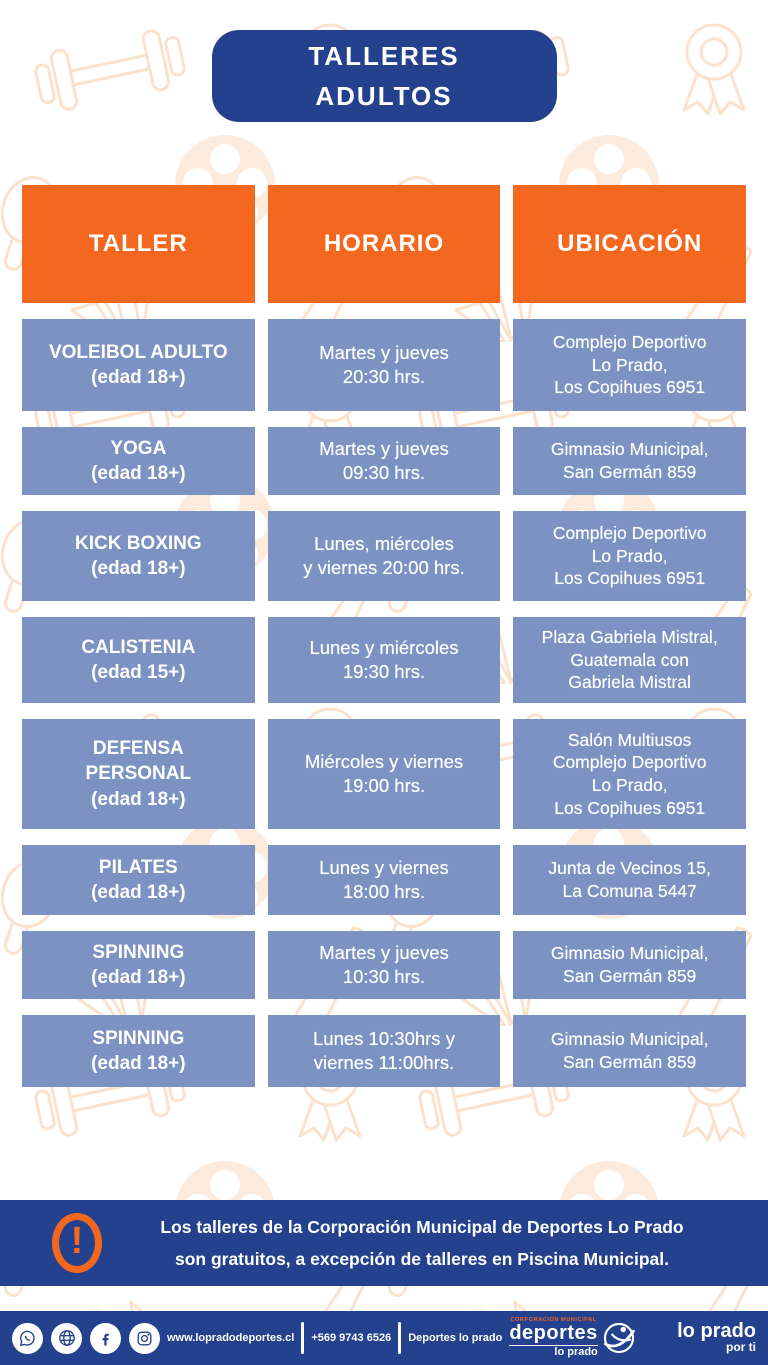 The image size is (768, 1365). I want to click on lo-prado-por-ti-logo: lo prado por ti, so click(716, 1338).